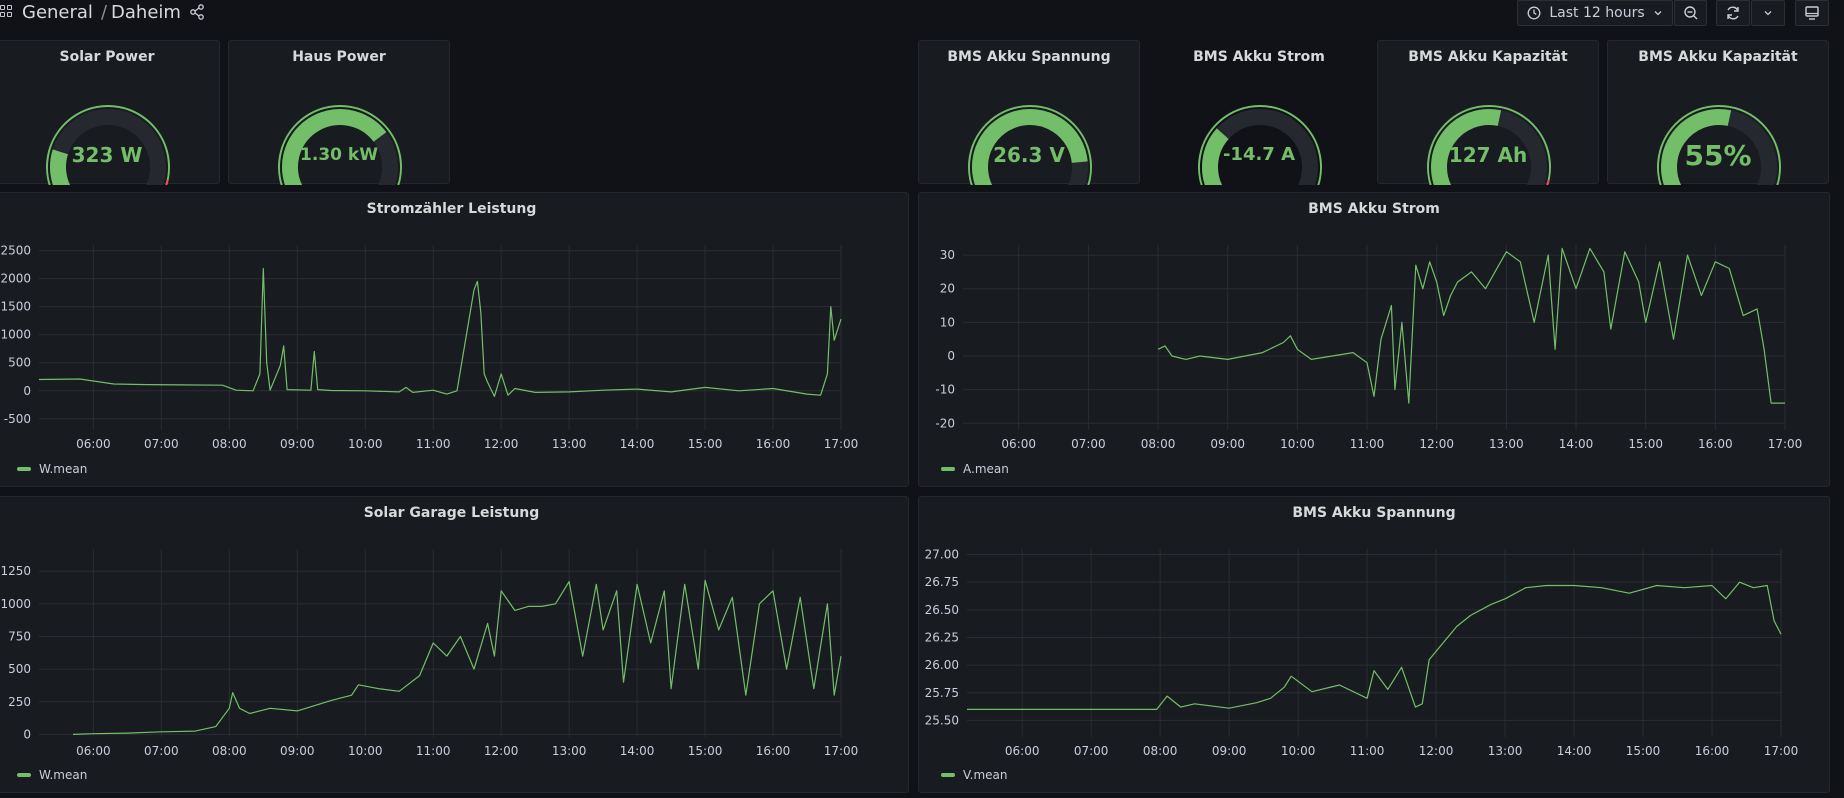 This screenshot has width=1844, height=798. I want to click on clock-icon, so click(1534, 13).